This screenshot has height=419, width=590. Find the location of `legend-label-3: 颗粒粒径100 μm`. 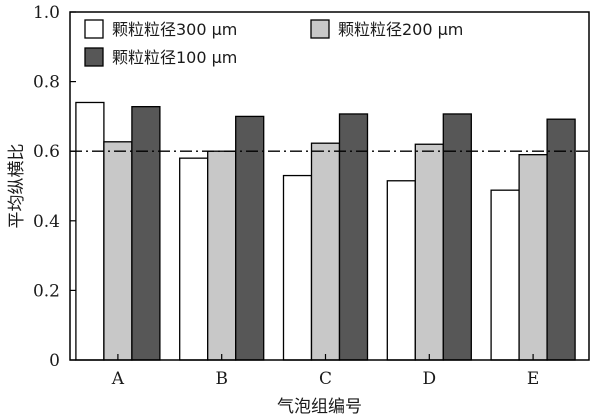

legend-label-3: 颗粒粒径100 μm is located at coordinates (174, 57).